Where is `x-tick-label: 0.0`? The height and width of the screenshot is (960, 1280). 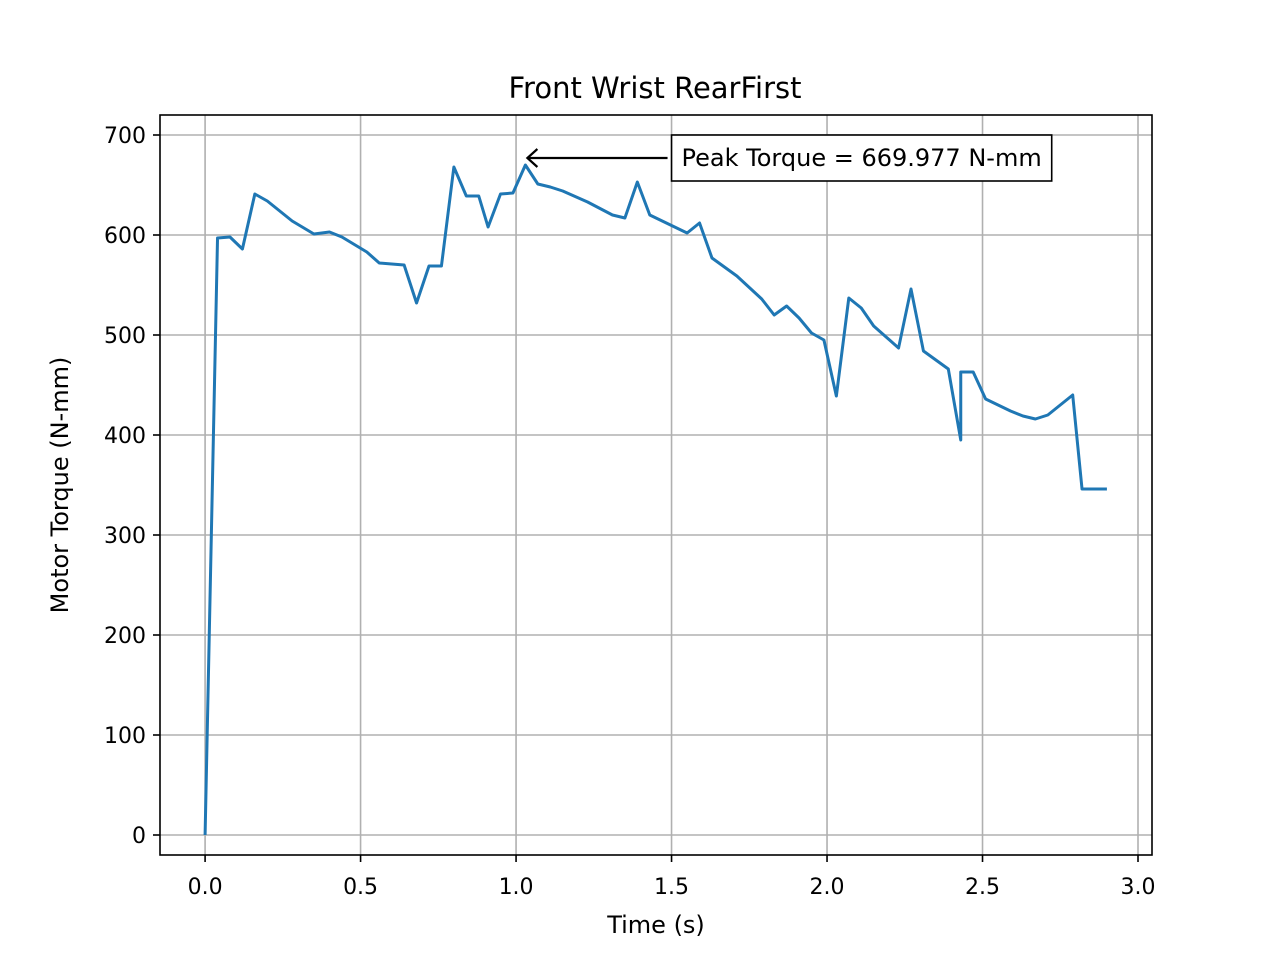
x-tick-label: 0.0 is located at coordinates (205, 887).